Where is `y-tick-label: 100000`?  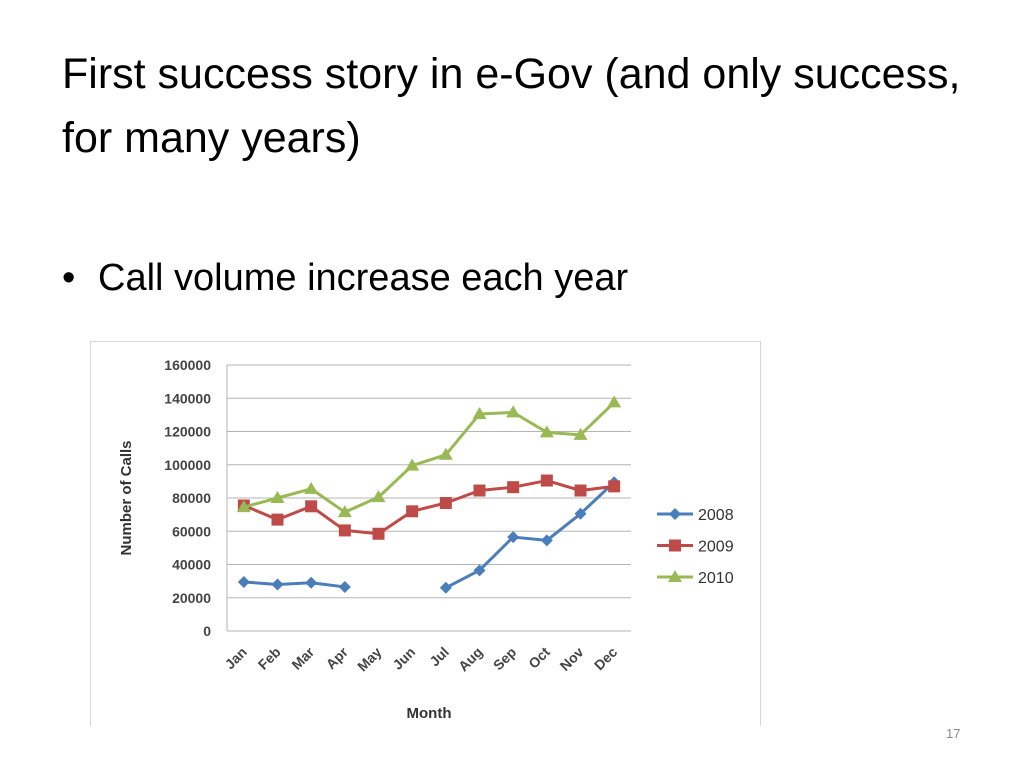 y-tick-label: 100000 is located at coordinates (187, 465).